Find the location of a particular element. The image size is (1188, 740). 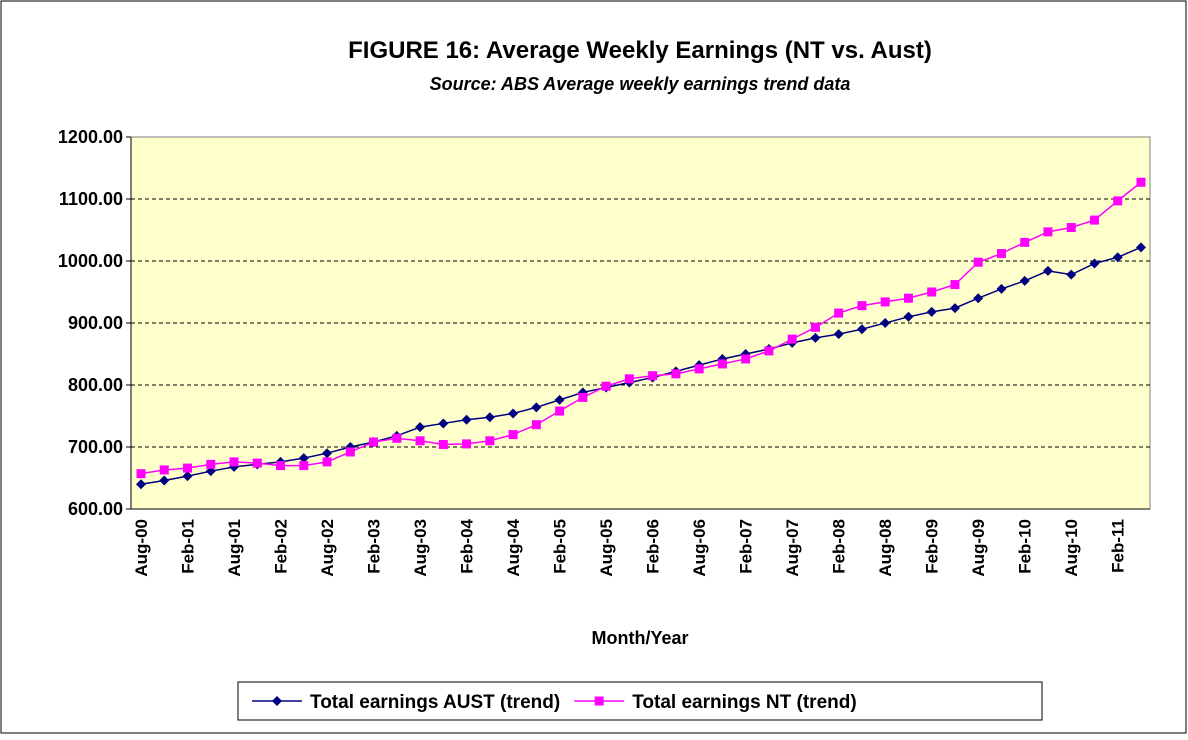

x-tick-label: Aug-04 is located at coordinates (513, 547).